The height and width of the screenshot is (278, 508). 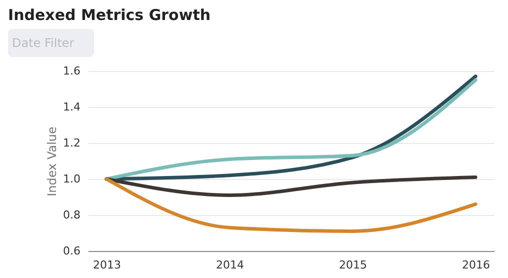 I want to click on y-tick-label: 1.6, so click(x=71, y=71).